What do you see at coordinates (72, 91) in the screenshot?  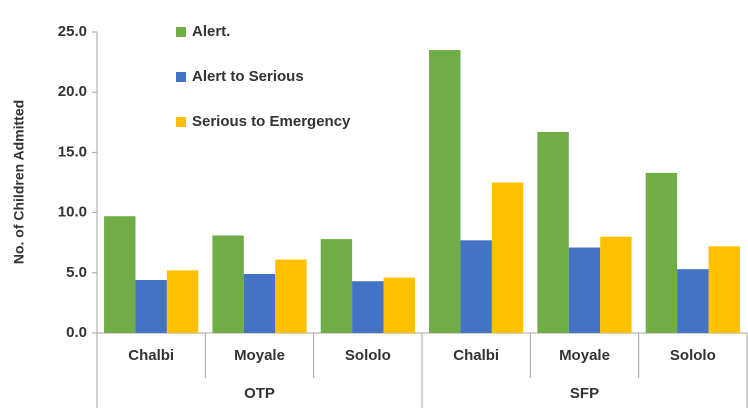 I see `y-tick-label: 20.0` at bounding box center [72, 91].